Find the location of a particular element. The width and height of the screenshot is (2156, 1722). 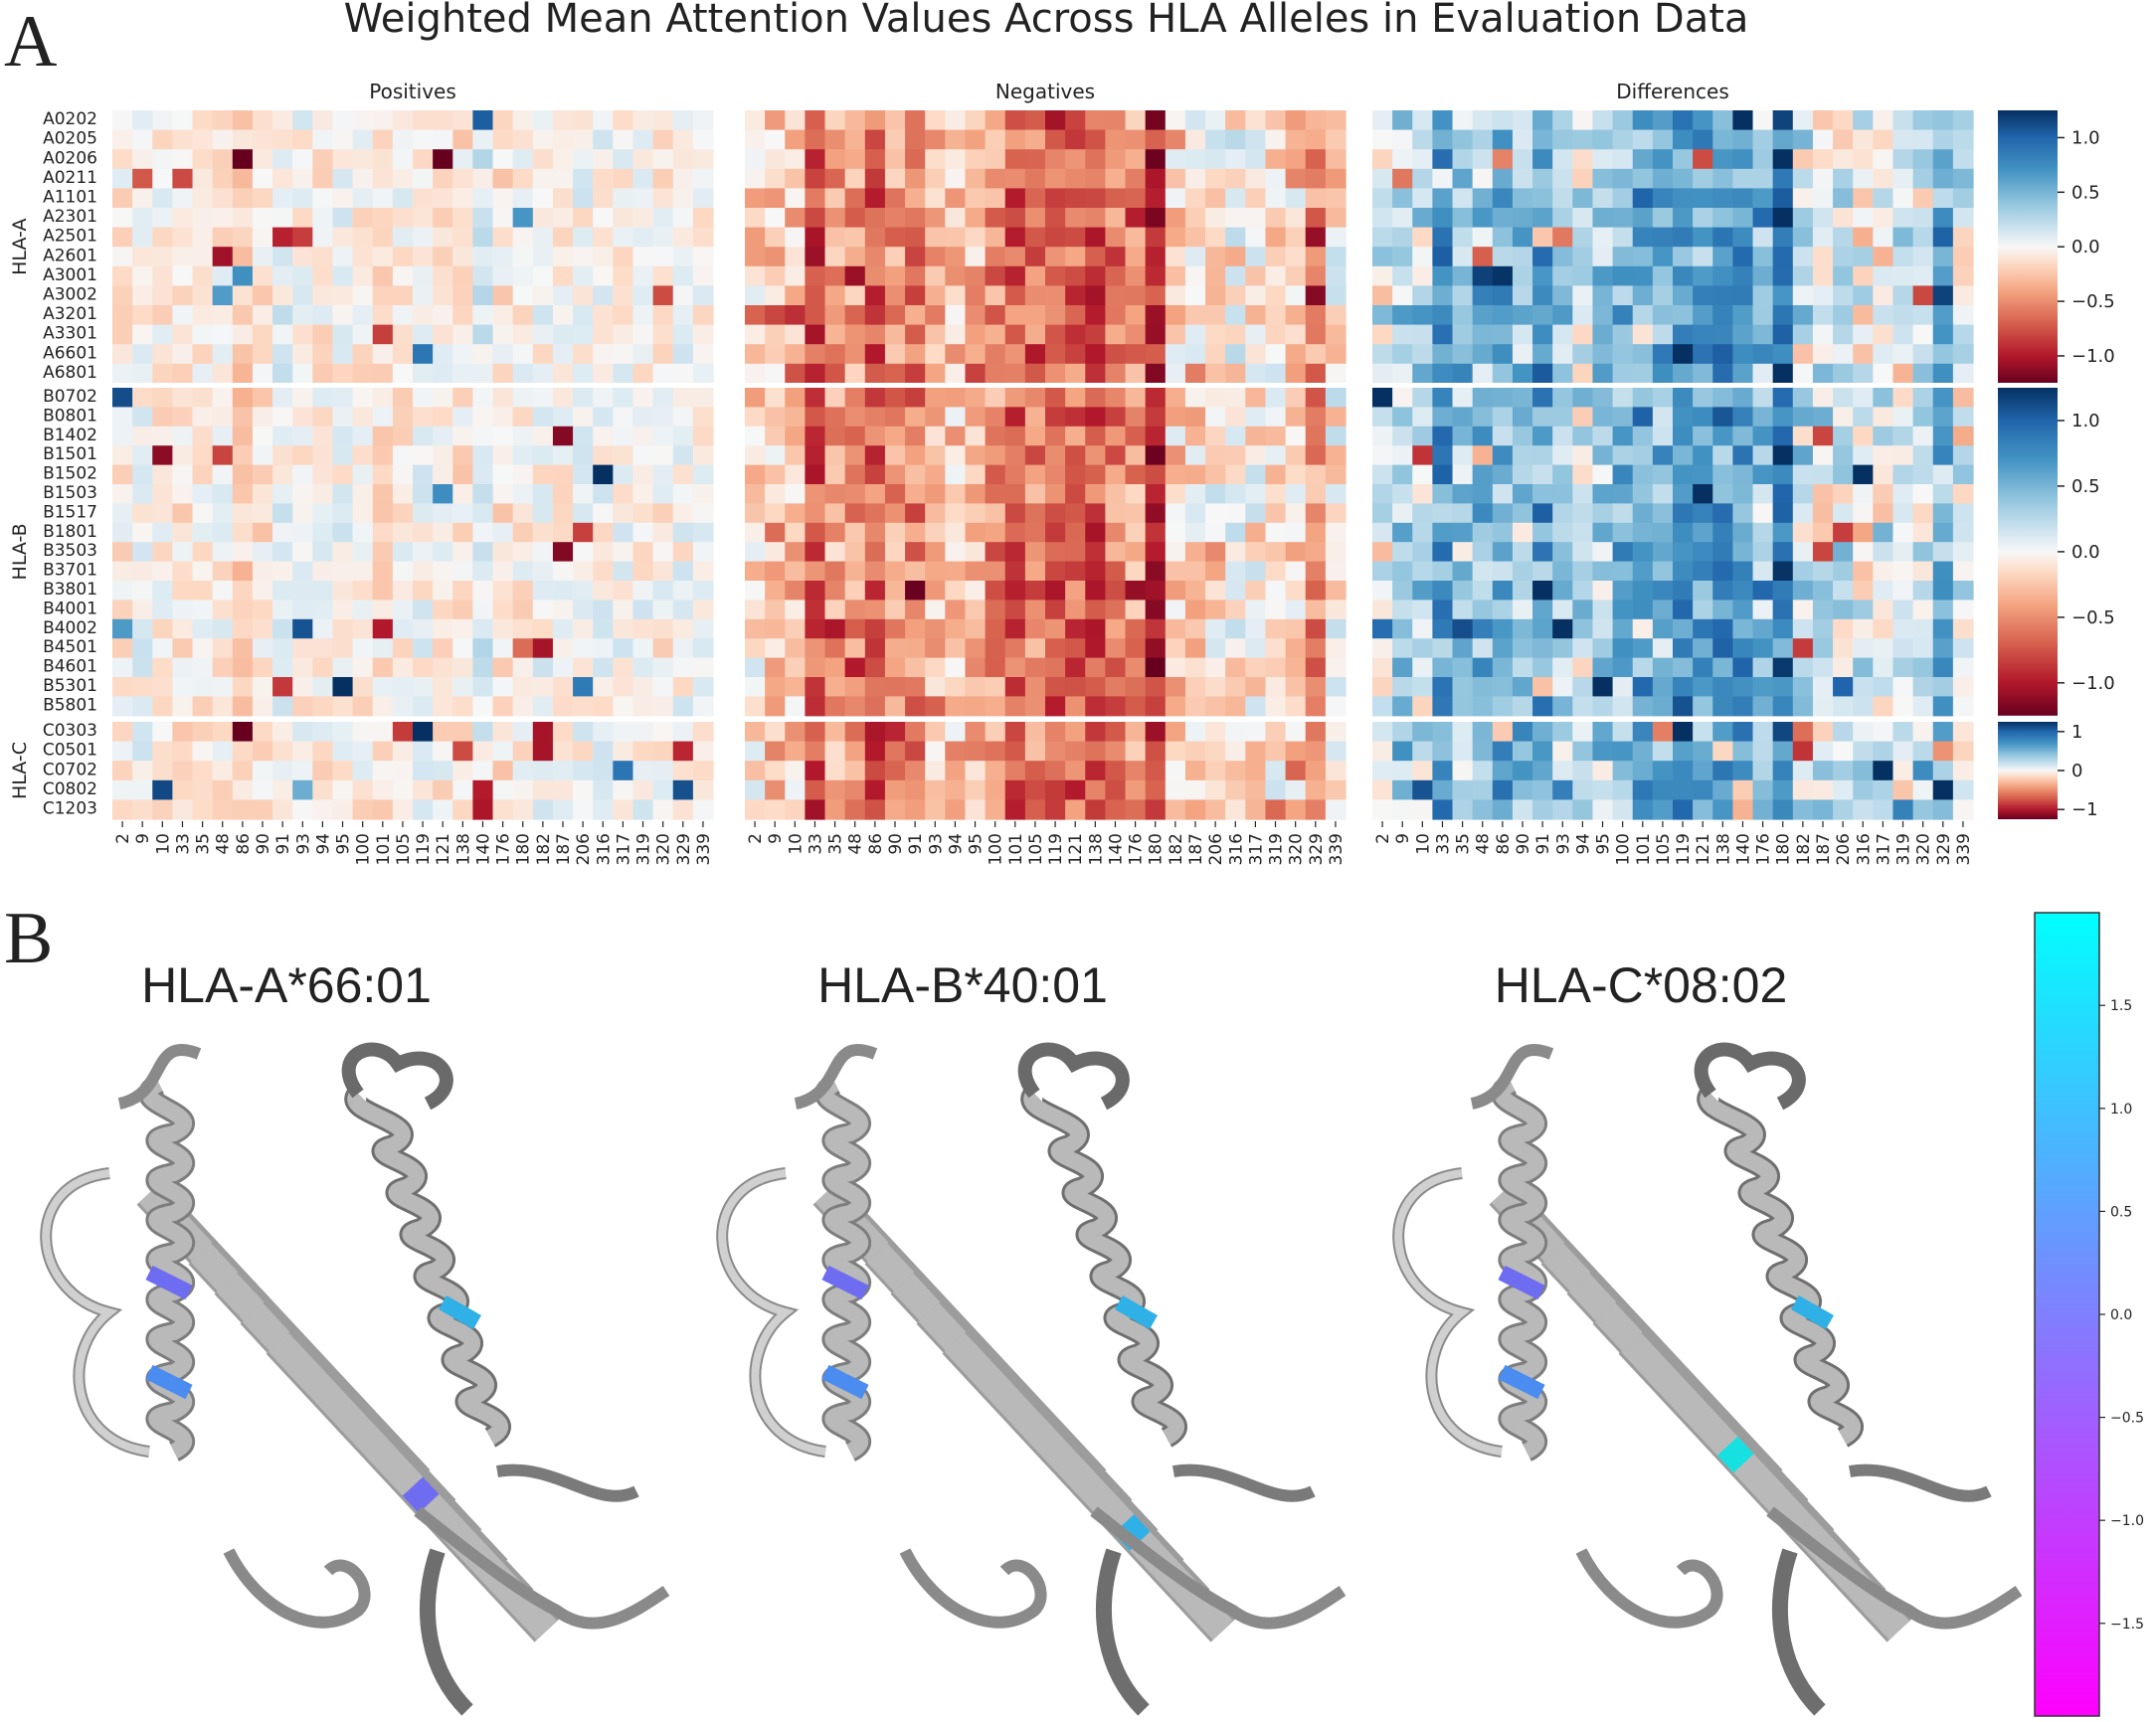

x-tick-label: 95 is located at coordinates (344, 844).